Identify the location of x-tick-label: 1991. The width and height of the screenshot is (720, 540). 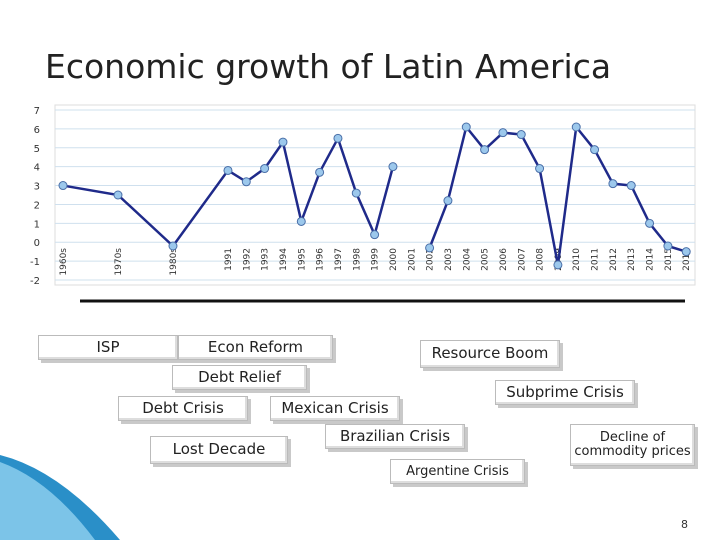
(229, 259).